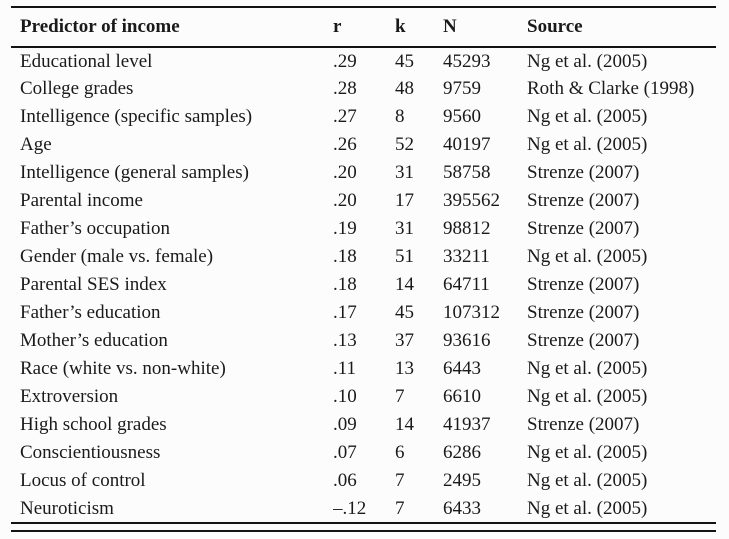  I want to click on cell-r: .07, so click(345, 452).